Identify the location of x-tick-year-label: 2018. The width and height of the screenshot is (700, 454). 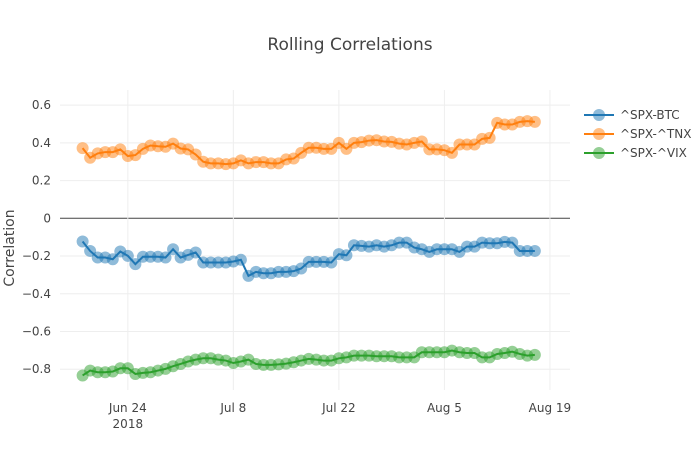
(128, 424).